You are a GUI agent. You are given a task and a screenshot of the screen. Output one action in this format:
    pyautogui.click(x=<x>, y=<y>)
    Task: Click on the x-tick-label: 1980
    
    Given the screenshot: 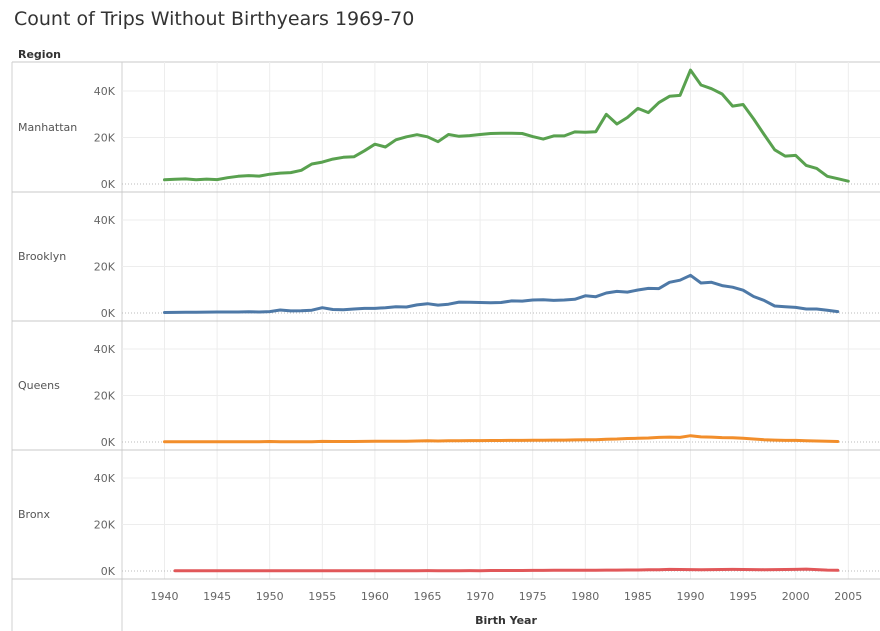 What is the action you would take?
    pyautogui.click(x=585, y=596)
    